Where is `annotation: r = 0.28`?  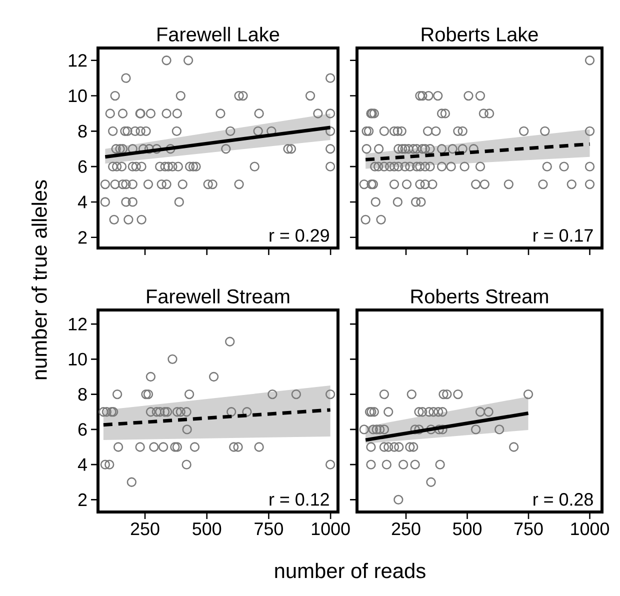 annotation: r = 0.28 is located at coordinates (563, 499).